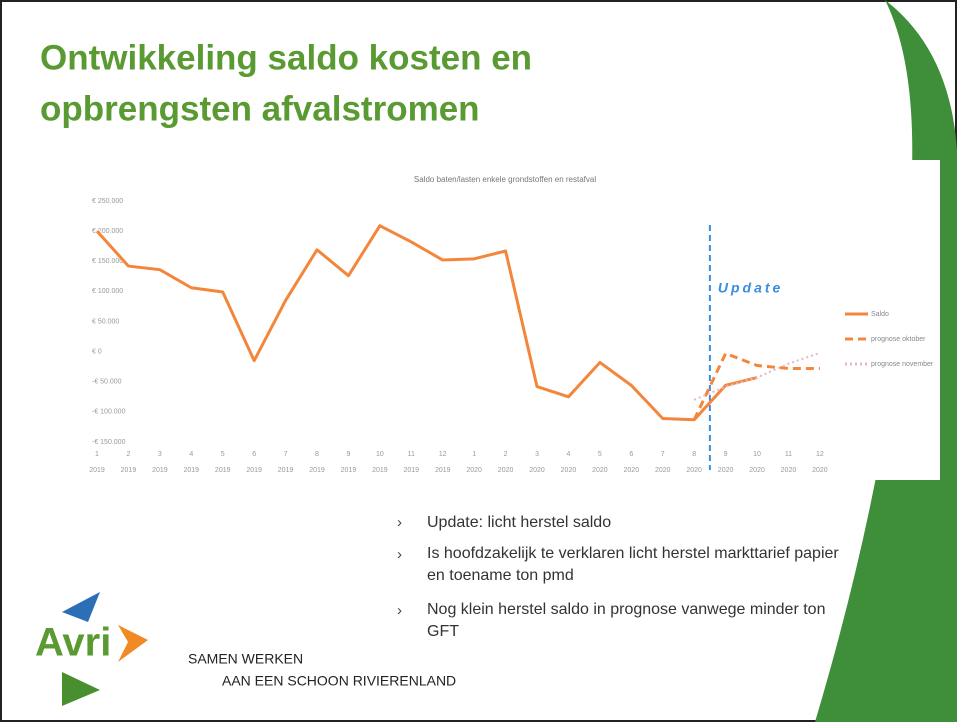  What do you see at coordinates (474, 462) in the screenshot?
I see `x-tick-label: 1 2020` at bounding box center [474, 462].